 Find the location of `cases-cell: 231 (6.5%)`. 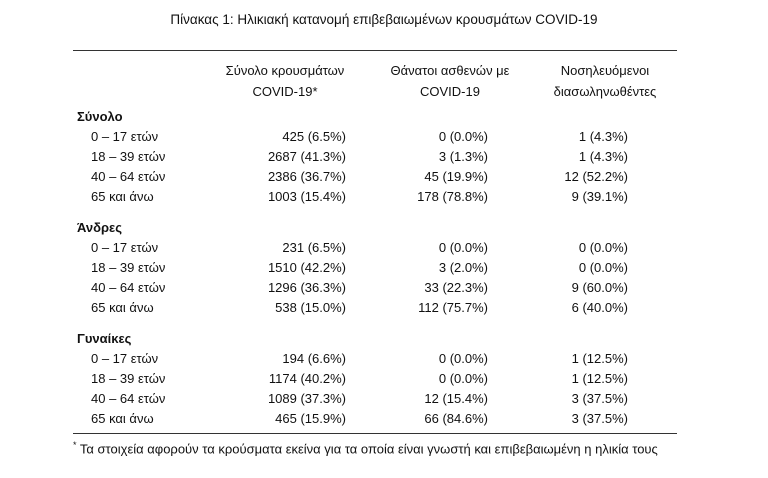

cases-cell: 231 (6.5%) is located at coordinates (314, 247).